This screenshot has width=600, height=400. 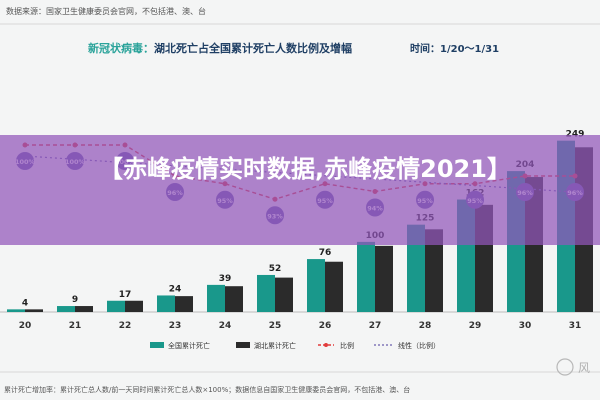 I want to click on legend-swatch-national, so click(x=157, y=345).